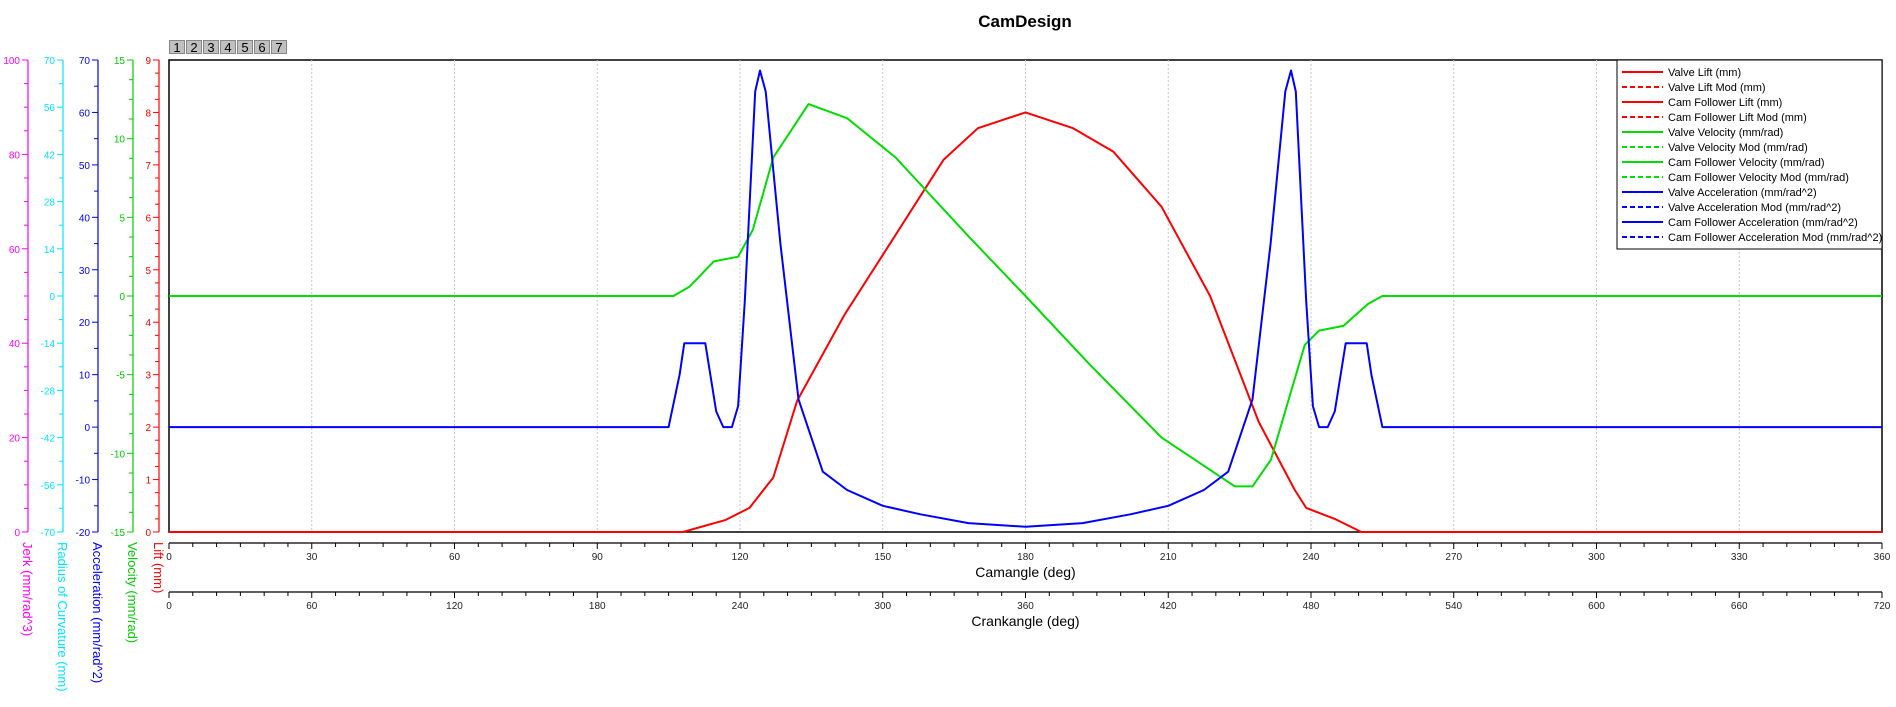 Image resolution: width=1896 pixels, height=707 pixels. I want to click on radius-tick-label: -56, so click(48, 486).